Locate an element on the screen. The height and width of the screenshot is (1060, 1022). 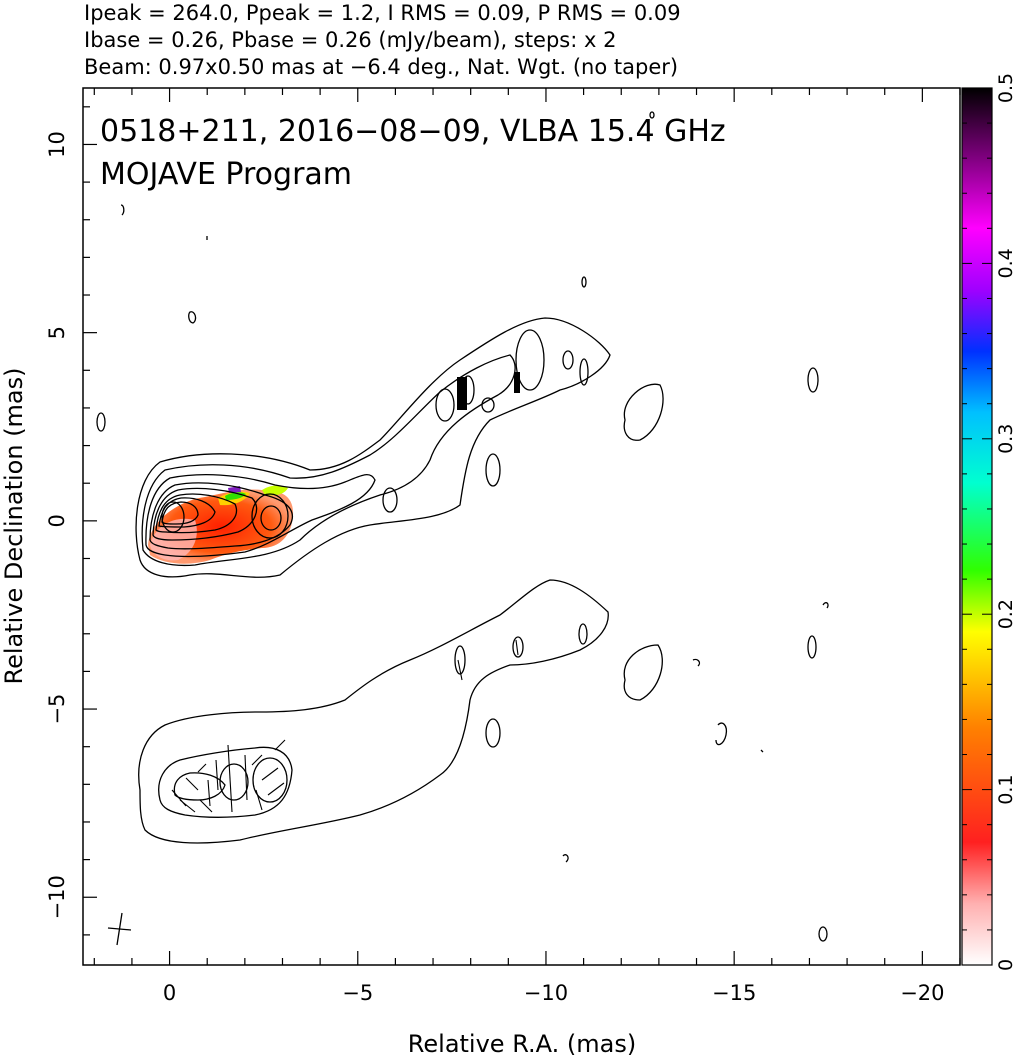
x-axis-label: Relative R.A. (mas) is located at coordinates (522, 1044).